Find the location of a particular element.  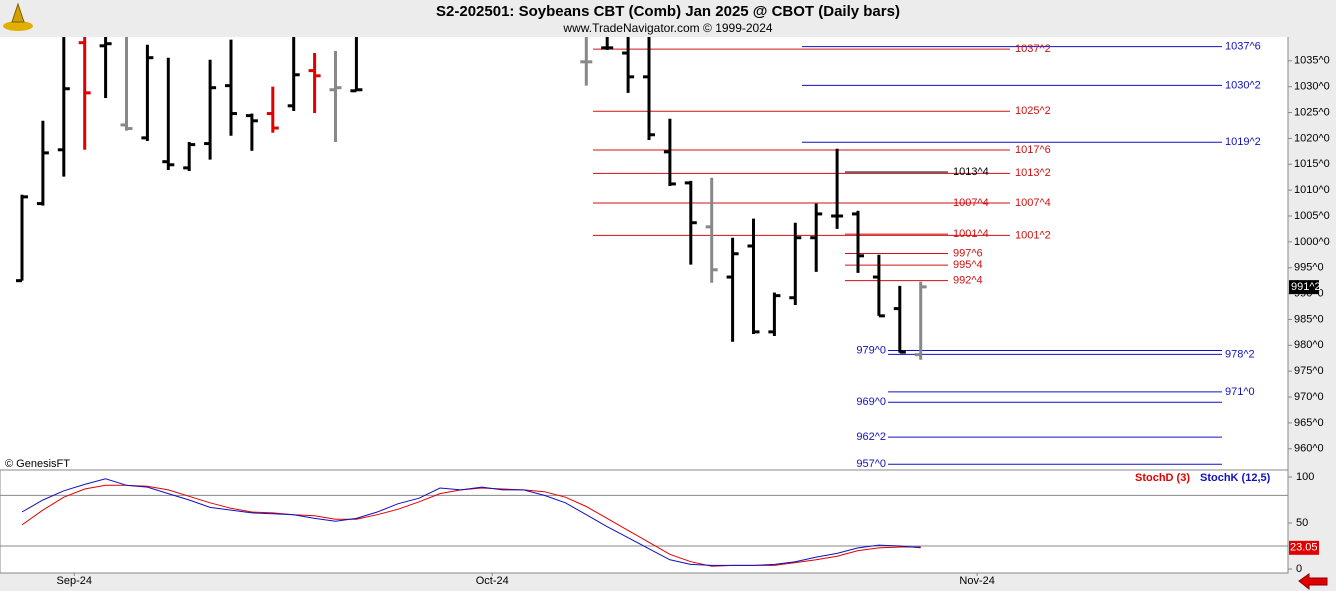

level-label: 1017^6 is located at coordinates (1033, 150).